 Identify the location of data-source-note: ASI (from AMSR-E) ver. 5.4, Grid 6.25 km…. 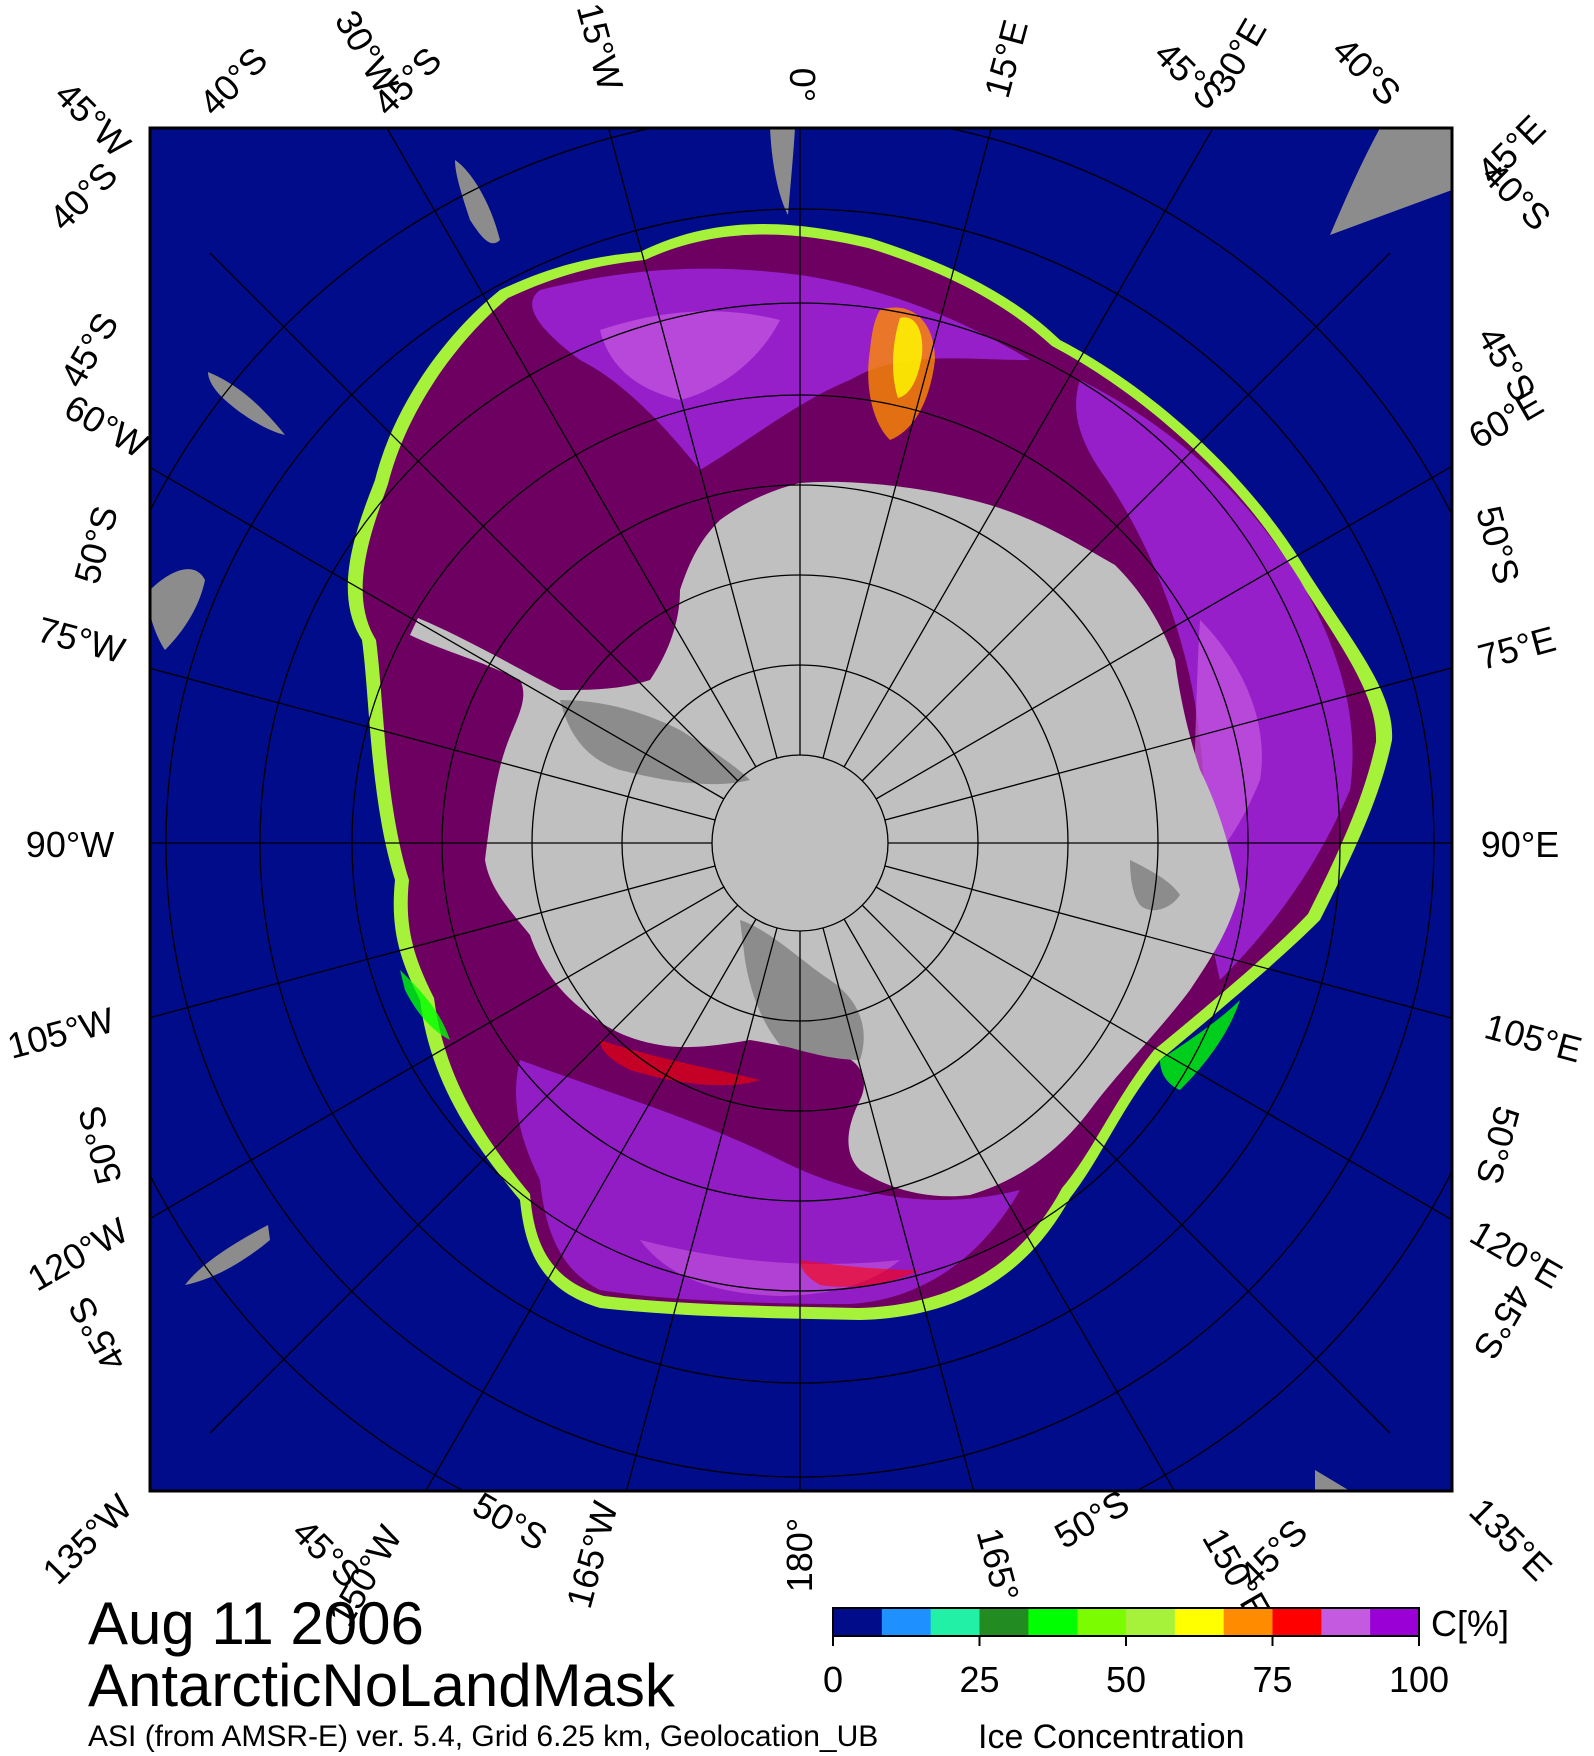
(483, 1736).